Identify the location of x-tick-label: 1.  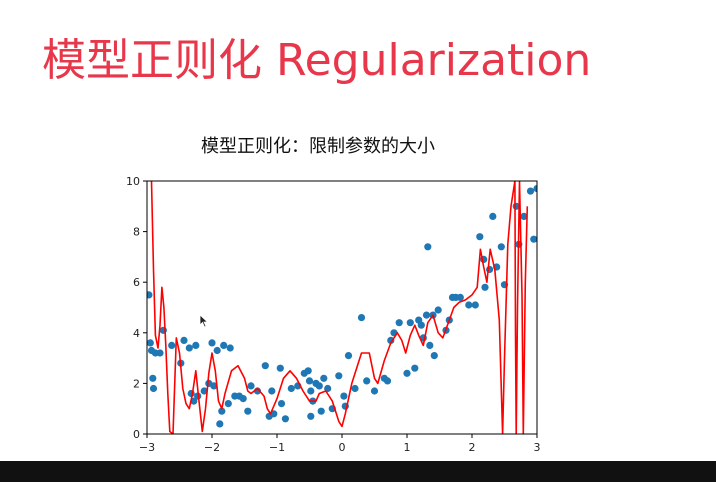
(407, 447).